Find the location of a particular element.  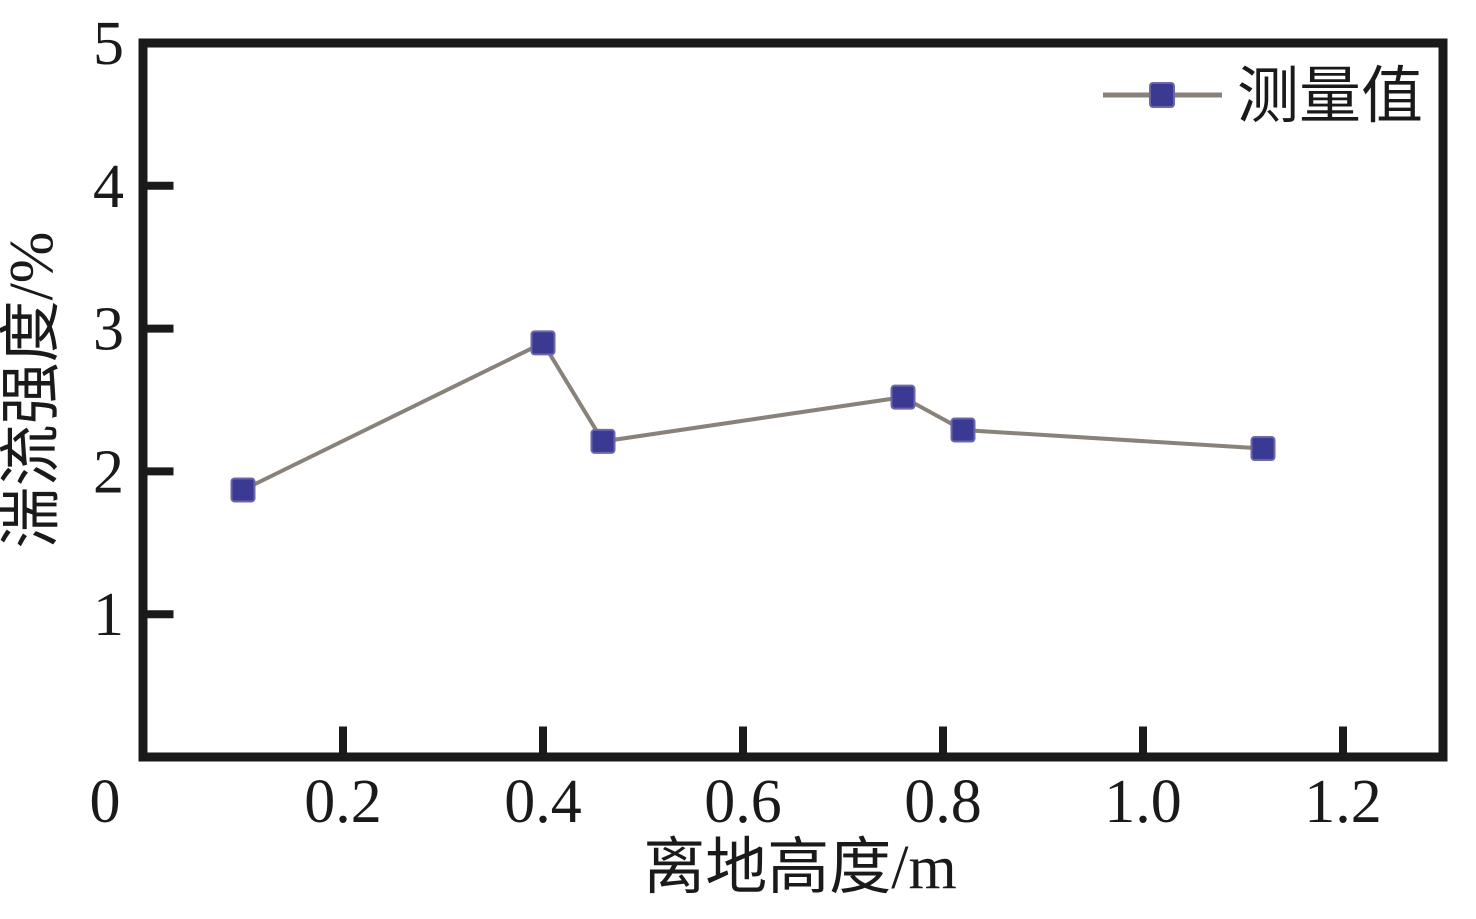

y-tick-label: 5 is located at coordinates (108, 44).